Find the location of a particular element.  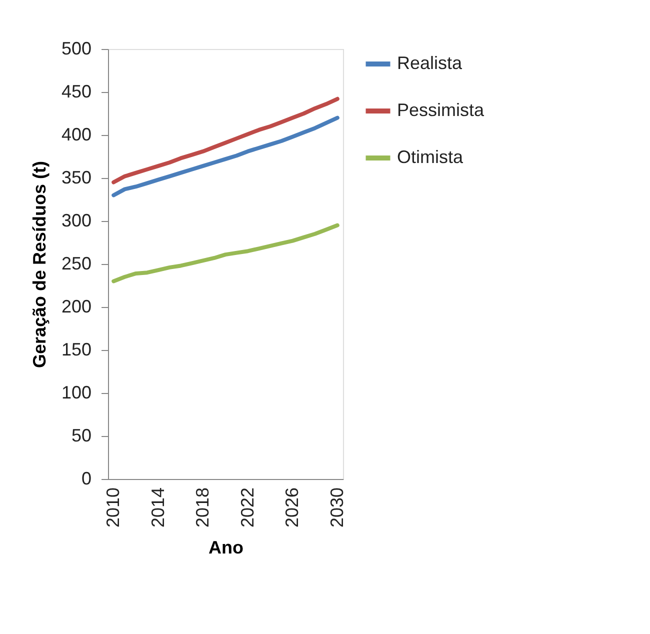

x-tick-label: 2010 is located at coordinates (113, 508).